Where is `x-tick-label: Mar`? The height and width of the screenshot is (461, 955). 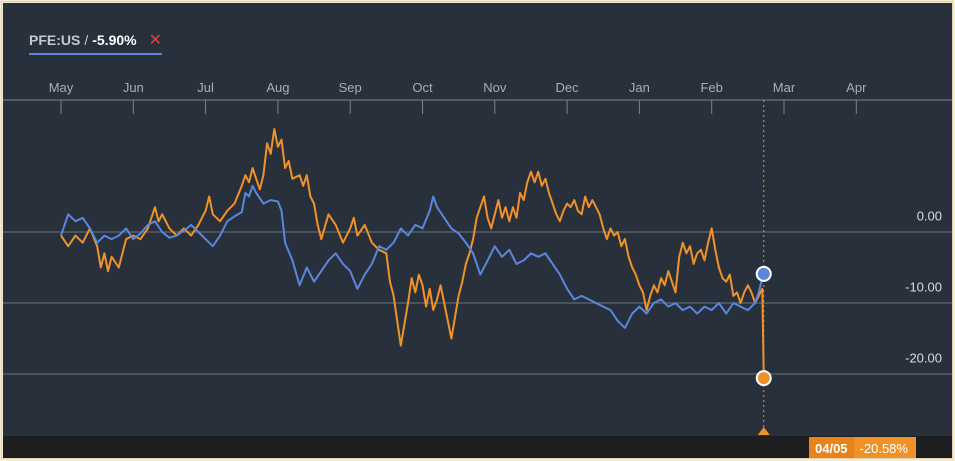
x-tick-label: Mar is located at coordinates (784, 87).